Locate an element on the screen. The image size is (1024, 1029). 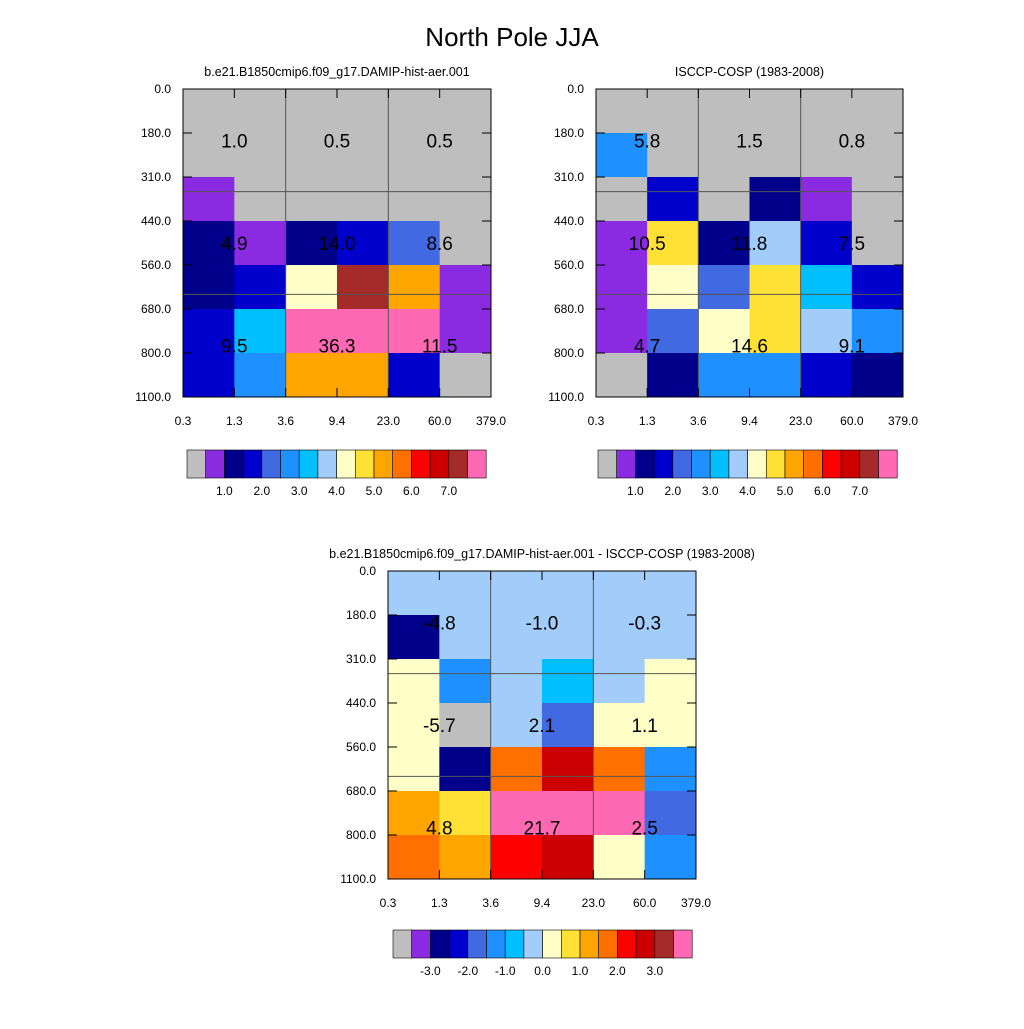
summary-value: 10.5 is located at coordinates (647, 244).